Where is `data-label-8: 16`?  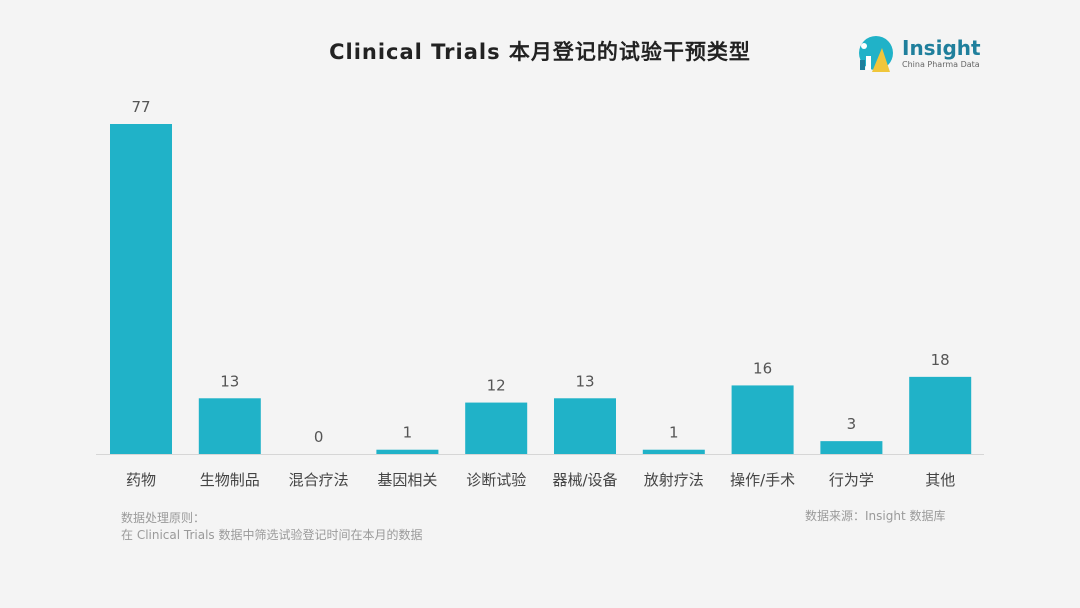
data-label-8: 16 is located at coordinates (762, 368).